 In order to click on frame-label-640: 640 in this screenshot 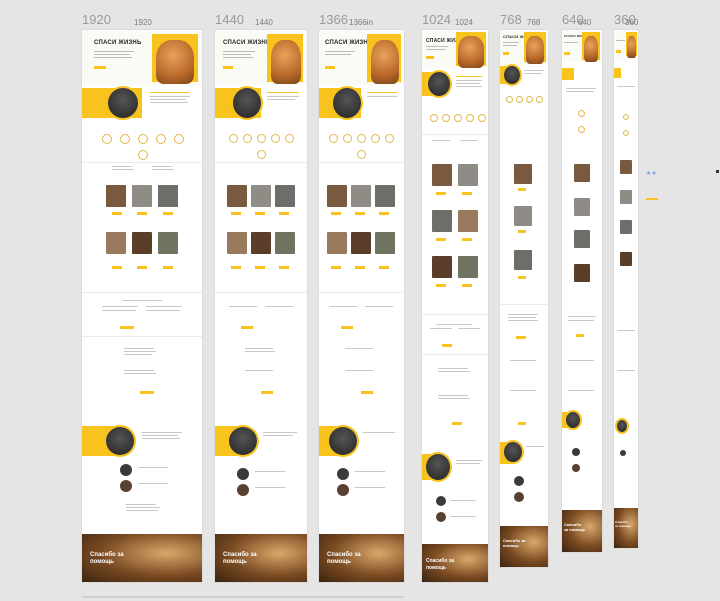, I will do `click(573, 19)`.